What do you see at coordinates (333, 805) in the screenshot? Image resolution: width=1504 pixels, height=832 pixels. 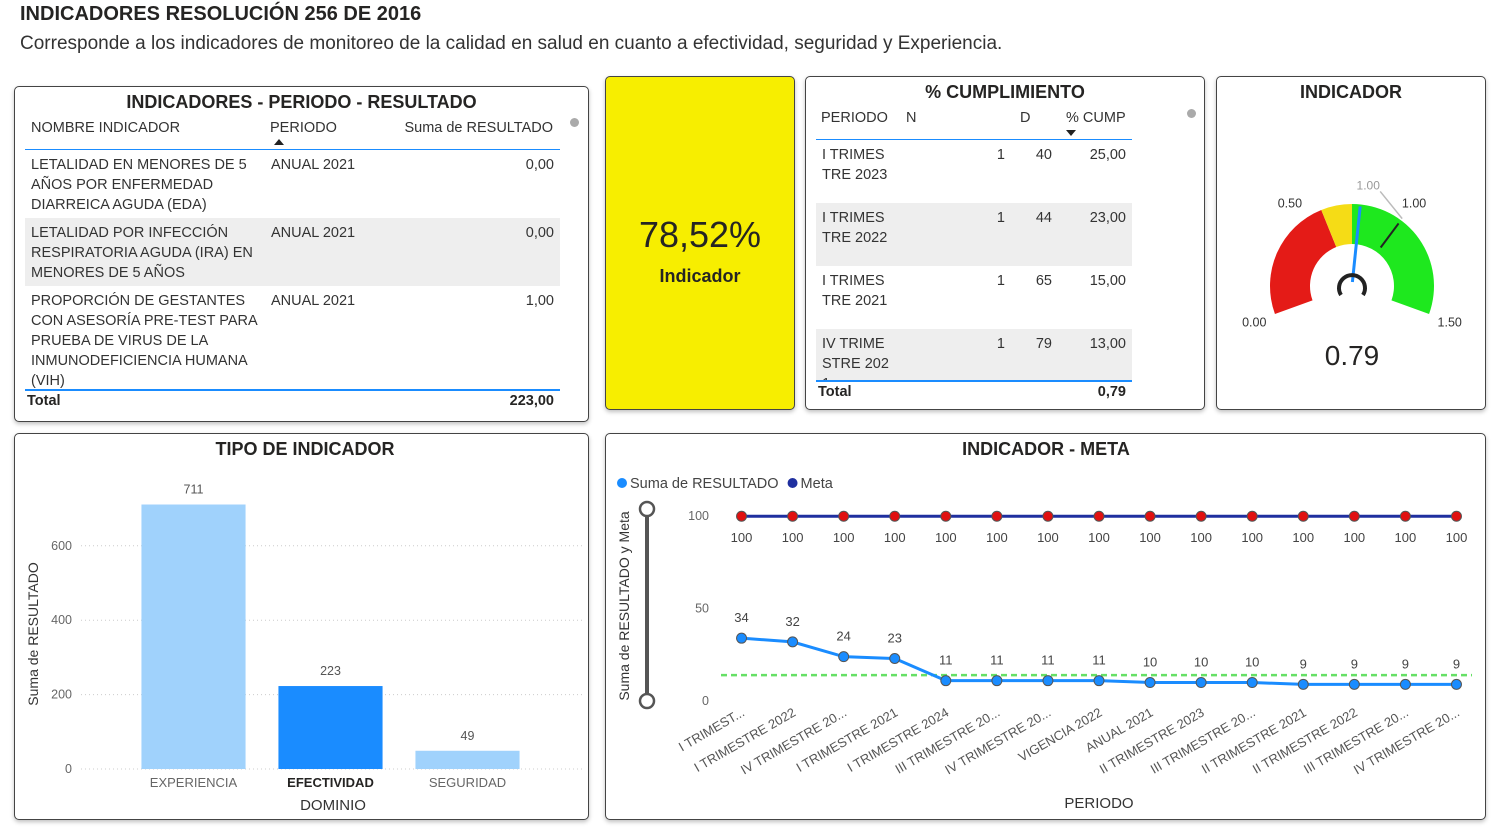 I see `x-axis-label: DOMINIO` at bounding box center [333, 805].